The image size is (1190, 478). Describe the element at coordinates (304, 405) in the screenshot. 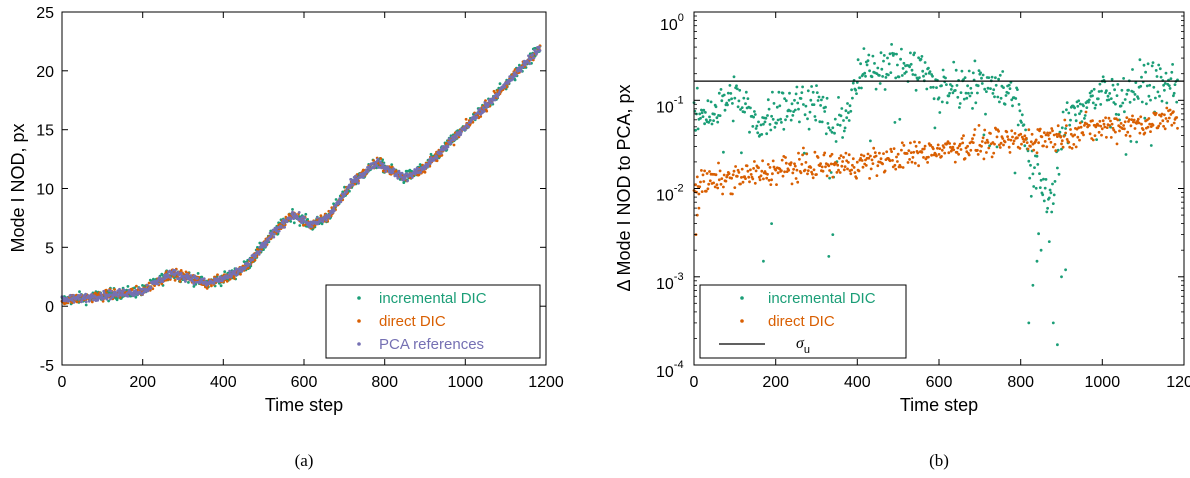

I see `x-axis-label-a: Time step` at that location.